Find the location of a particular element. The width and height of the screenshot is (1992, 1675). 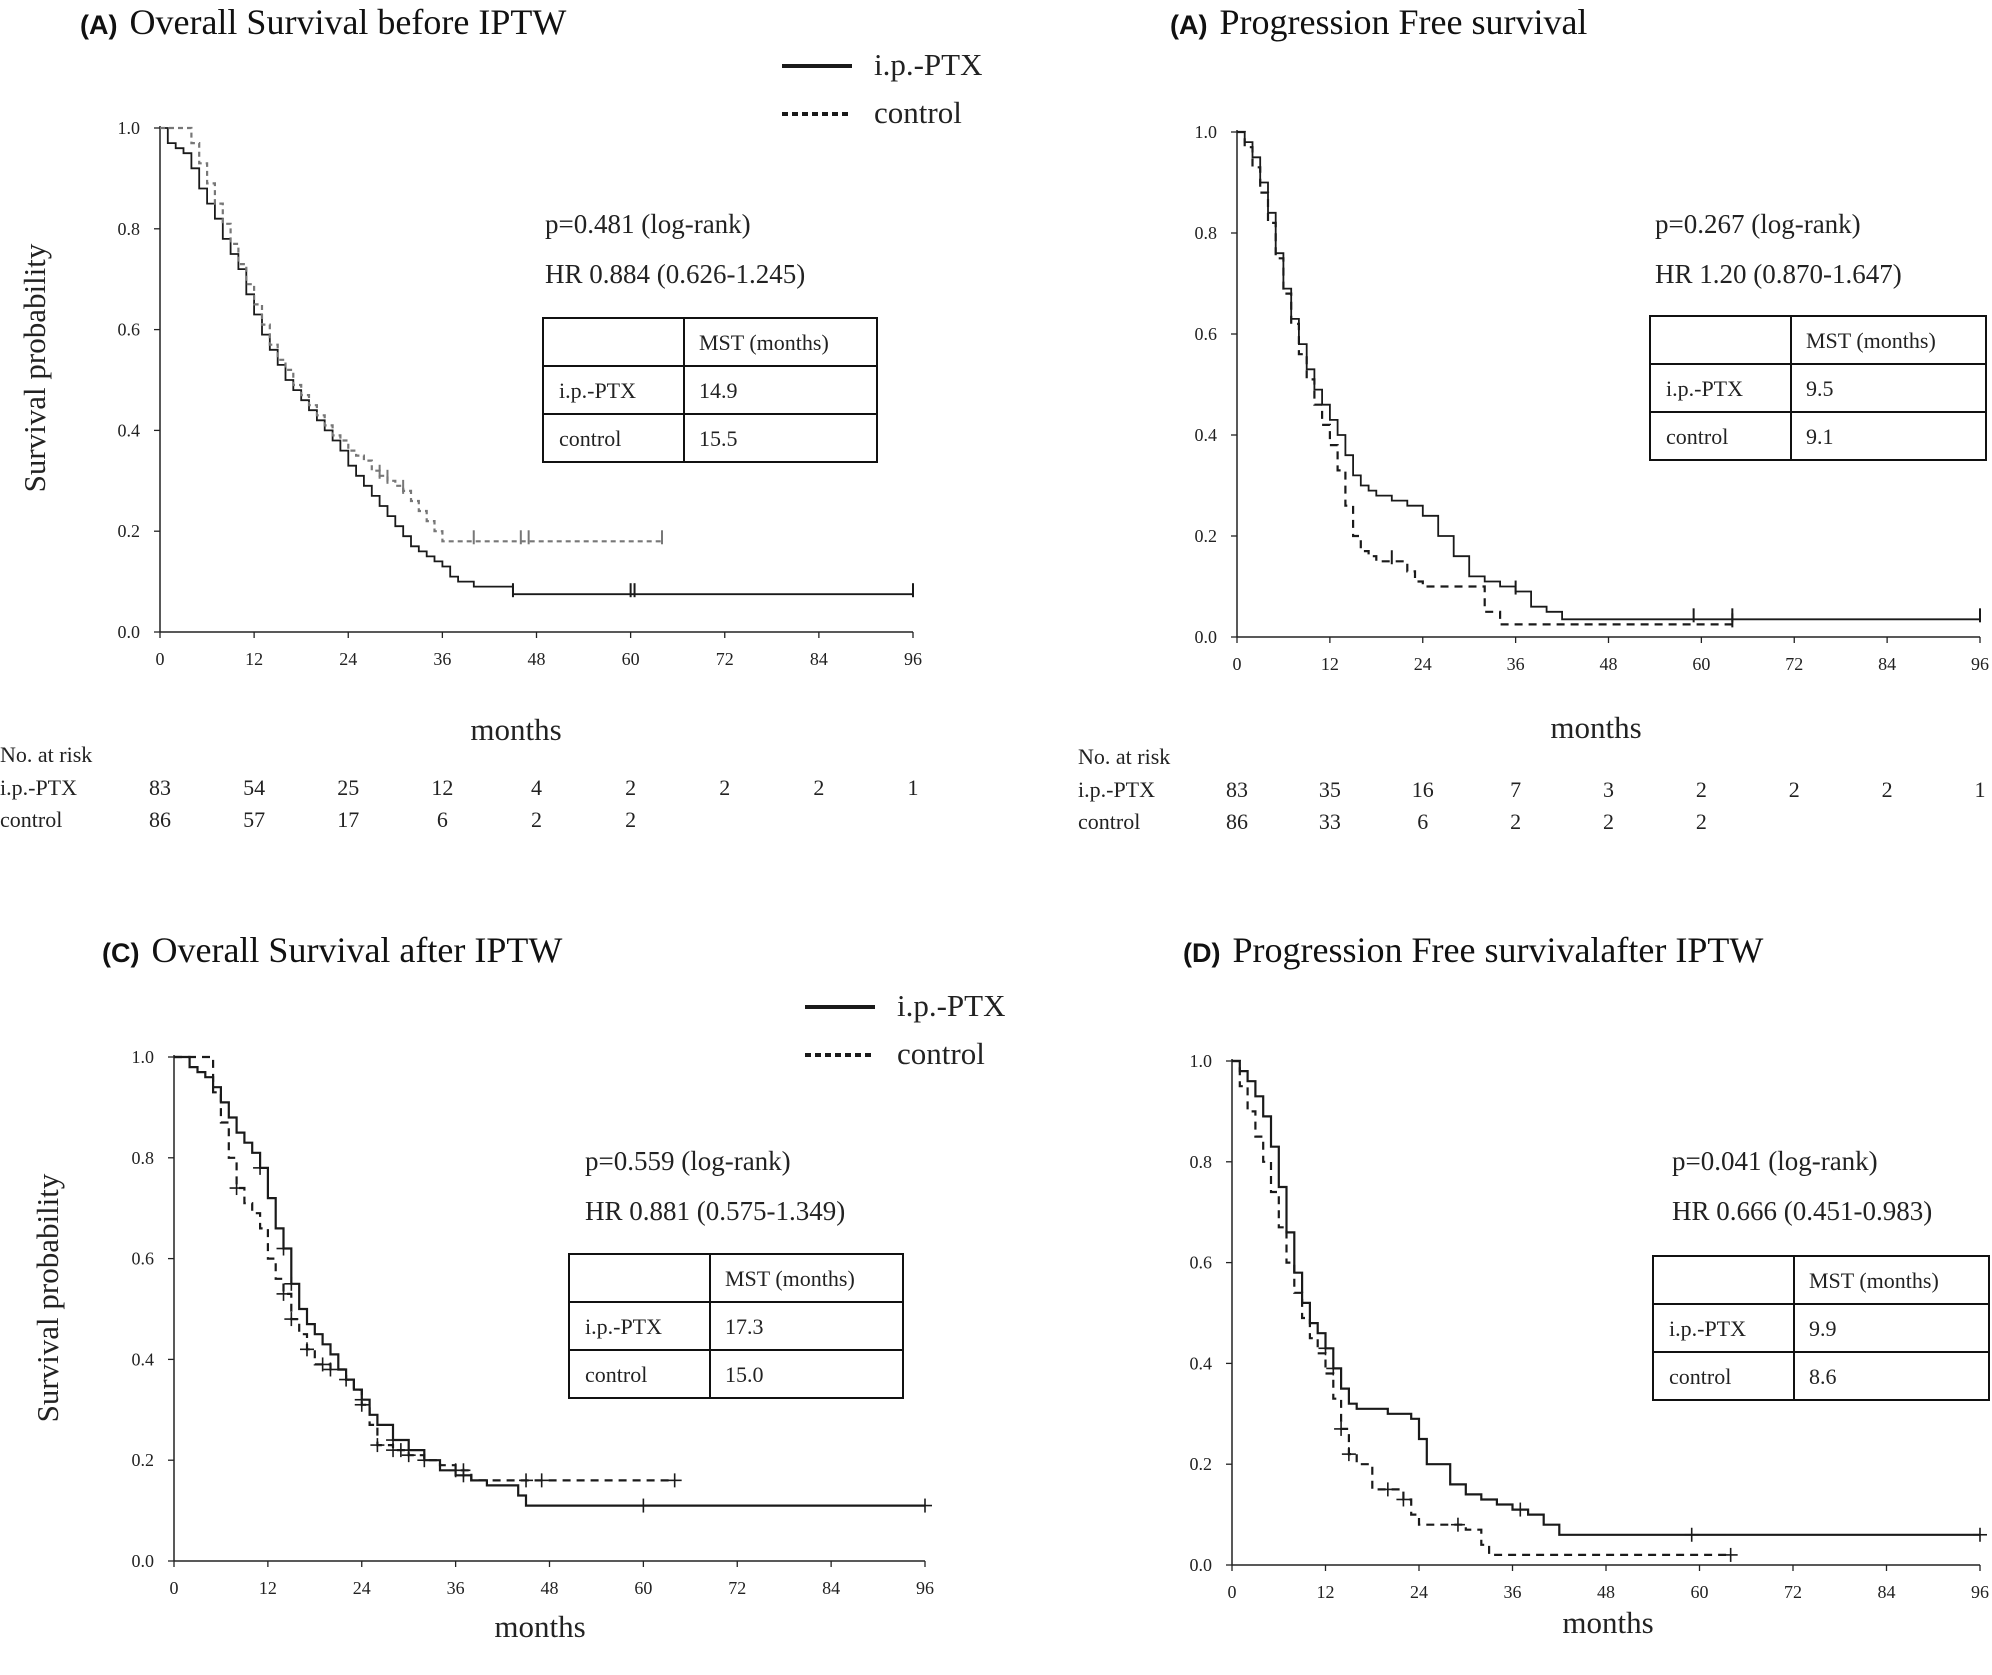

at-risk-value-control: 17 is located at coordinates (348, 819).